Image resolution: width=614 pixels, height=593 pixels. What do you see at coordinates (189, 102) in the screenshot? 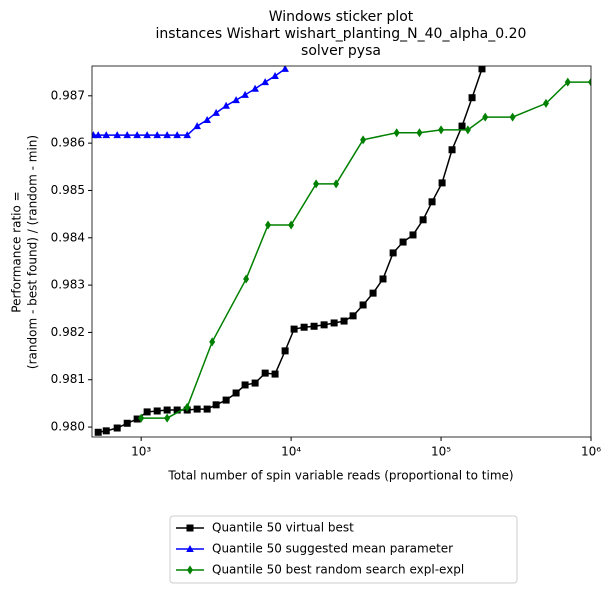
I see `series-line` at bounding box center [189, 102].